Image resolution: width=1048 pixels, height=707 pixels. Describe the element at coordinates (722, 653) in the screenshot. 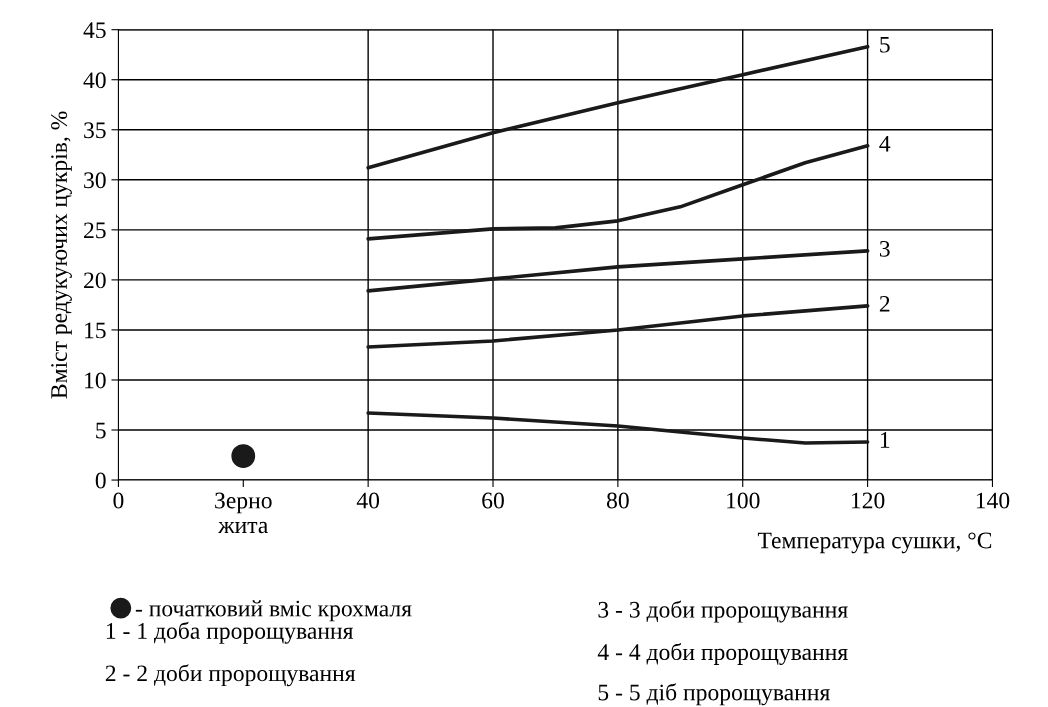

I see `text: 4 - 4 доби пророщування` at that location.